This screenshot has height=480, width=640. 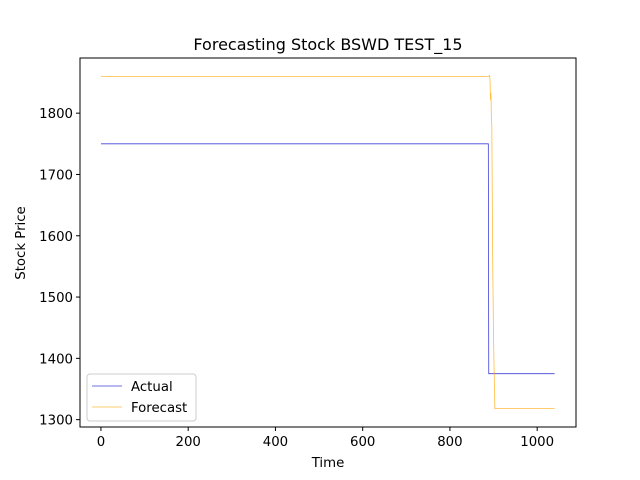 I want to click on legend-label-0: Actual, so click(x=152, y=387).